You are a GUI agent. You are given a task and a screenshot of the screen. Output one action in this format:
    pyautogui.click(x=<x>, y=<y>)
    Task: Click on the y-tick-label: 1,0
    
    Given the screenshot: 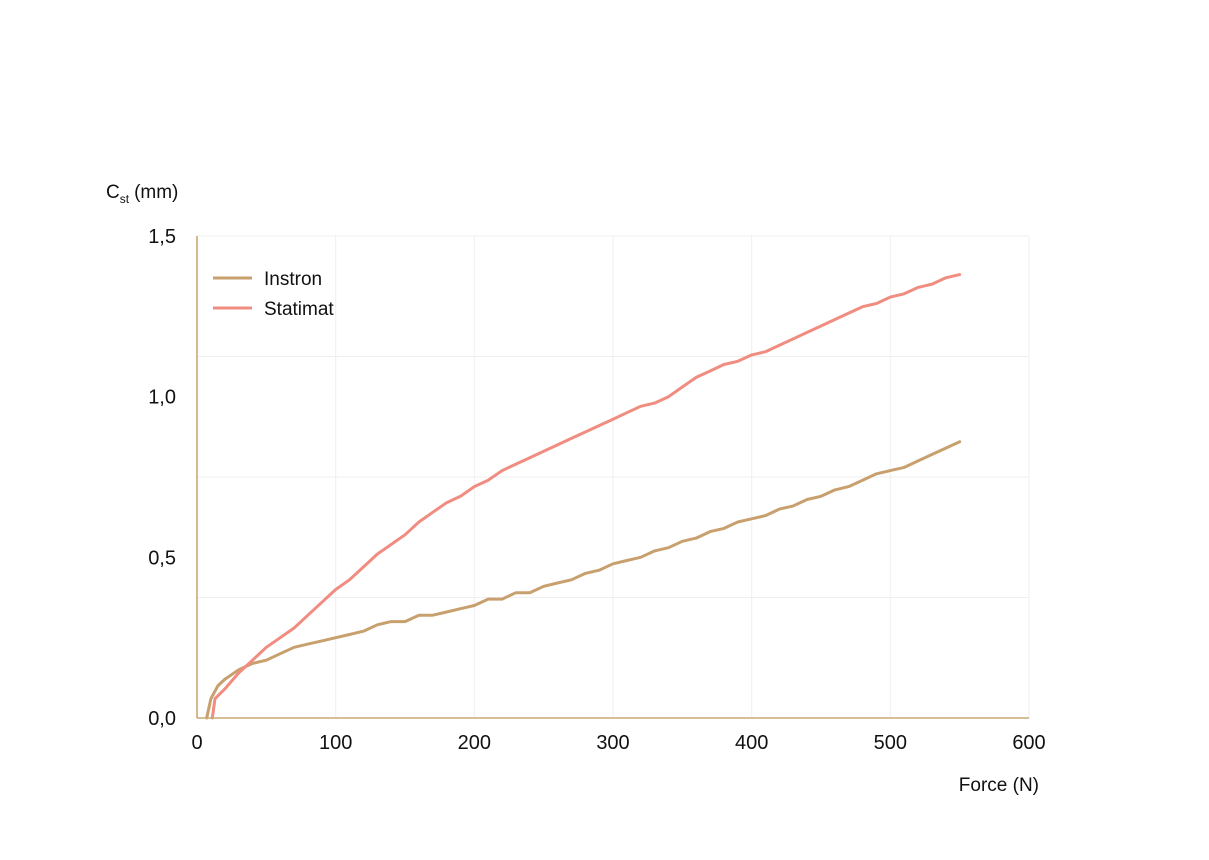 What is the action you would take?
    pyautogui.click(x=162, y=398)
    